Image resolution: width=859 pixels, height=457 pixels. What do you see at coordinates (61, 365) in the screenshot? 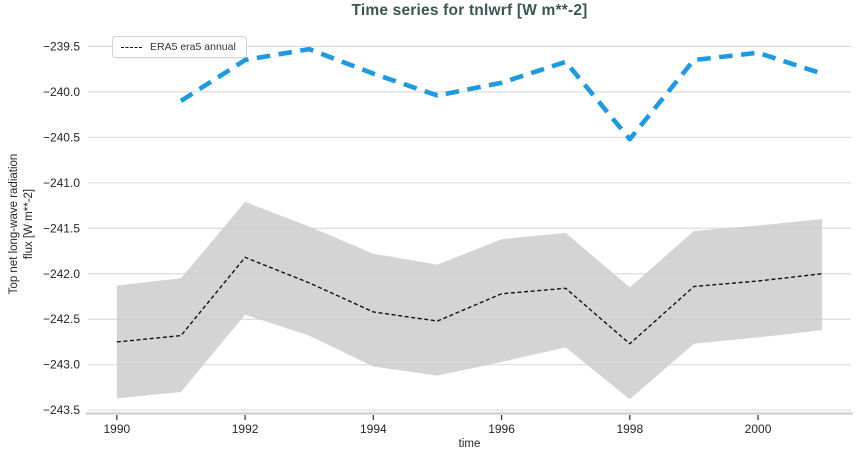
I see `y-tick-label: −243.0` at bounding box center [61, 365].